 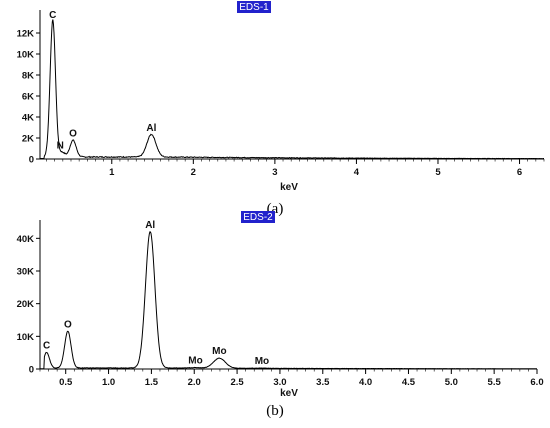 What do you see at coordinates (26, 272) in the screenshot?
I see `y-tick-label: 30K` at bounding box center [26, 272].